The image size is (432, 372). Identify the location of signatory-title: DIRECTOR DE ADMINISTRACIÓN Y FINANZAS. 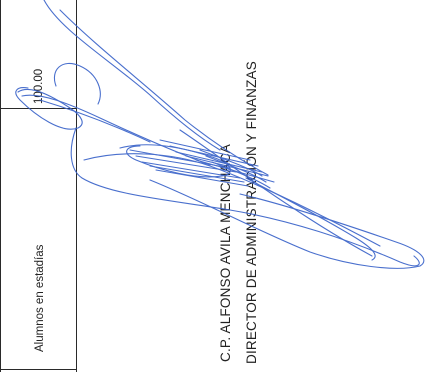
(251, 212).